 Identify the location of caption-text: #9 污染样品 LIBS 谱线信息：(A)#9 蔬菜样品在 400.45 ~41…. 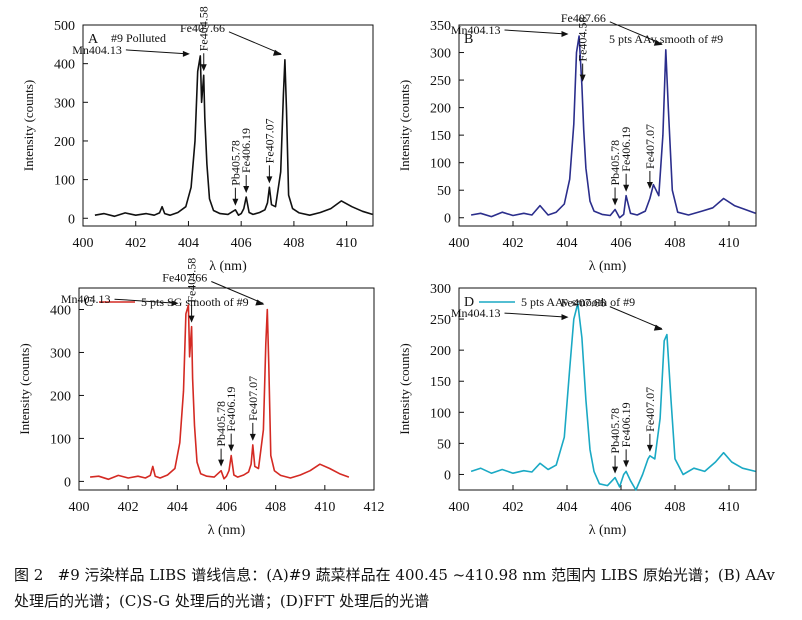
(394, 588).